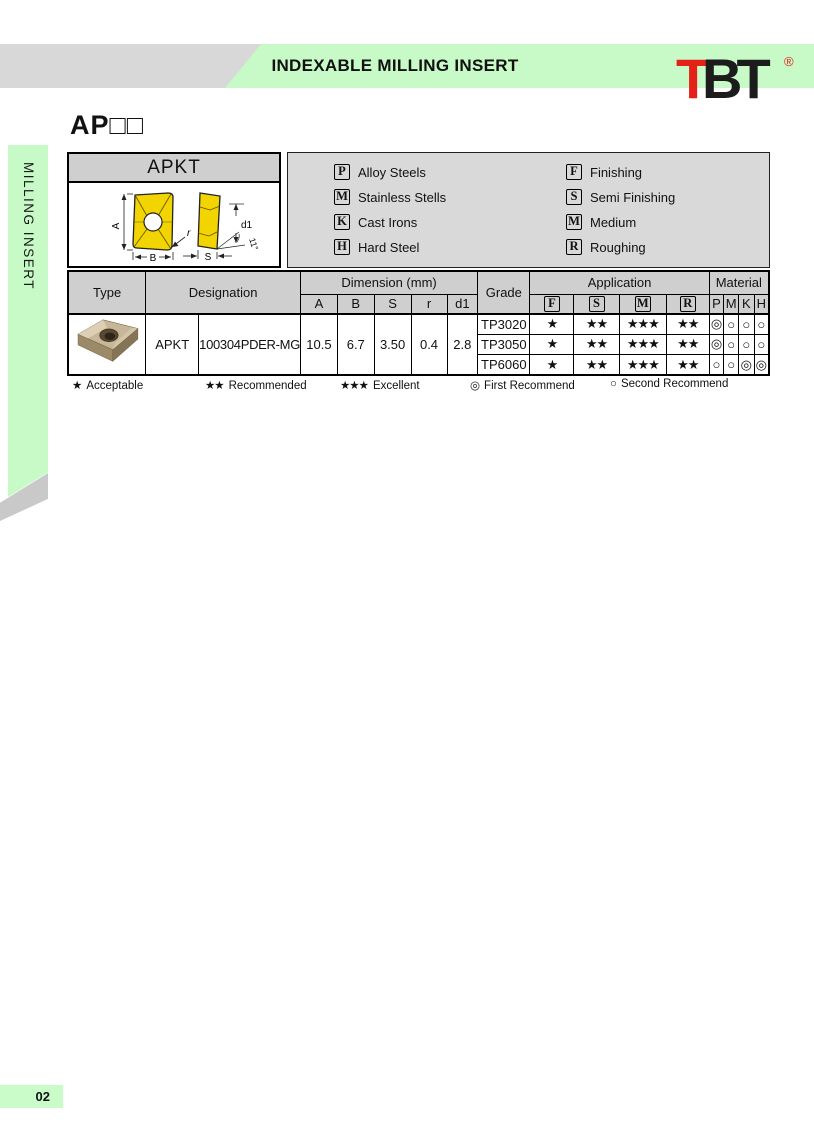 The image size is (814, 1136). What do you see at coordinates (392, 304) in the screenshot?
I see `dim-col-s: S` at bounding box center [392, 304].